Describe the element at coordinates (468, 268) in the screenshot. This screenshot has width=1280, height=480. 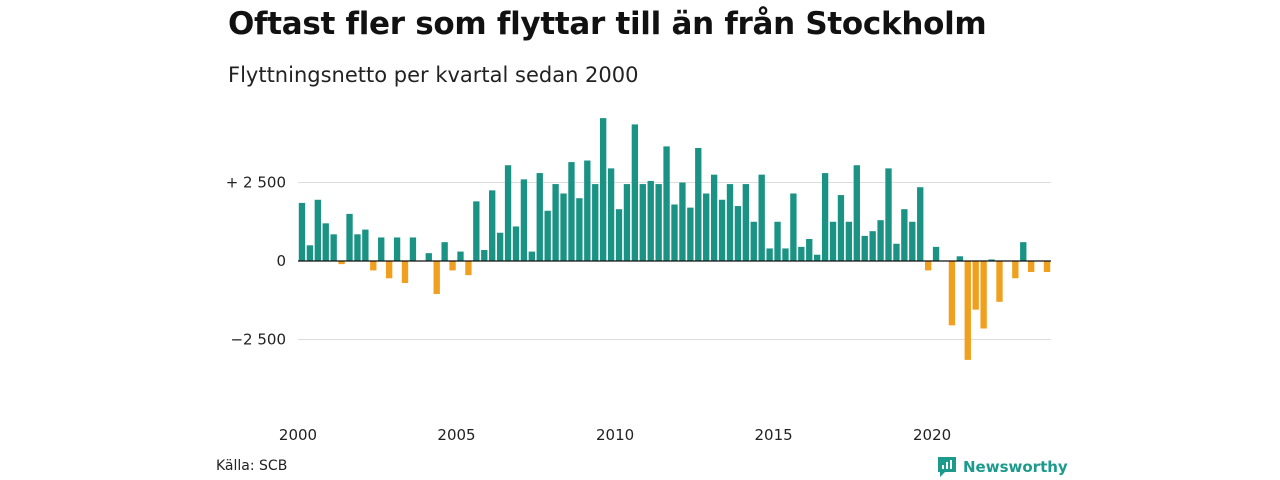
I see `bar-2005Q2` at that location.